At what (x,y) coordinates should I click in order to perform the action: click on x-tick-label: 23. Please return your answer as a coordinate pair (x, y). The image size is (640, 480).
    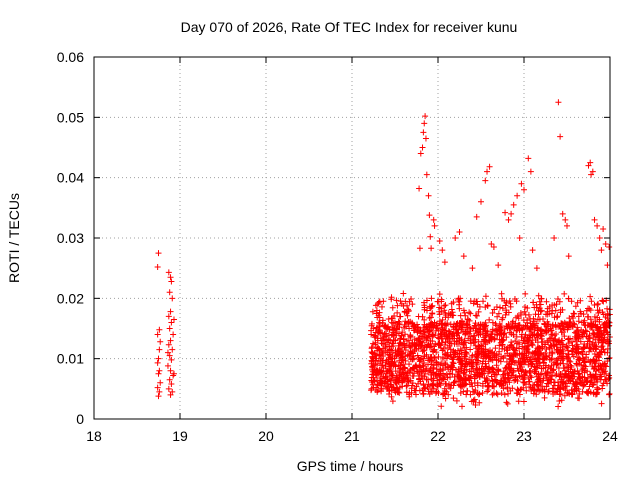
    Looking at the image, I should click on (524, 436).